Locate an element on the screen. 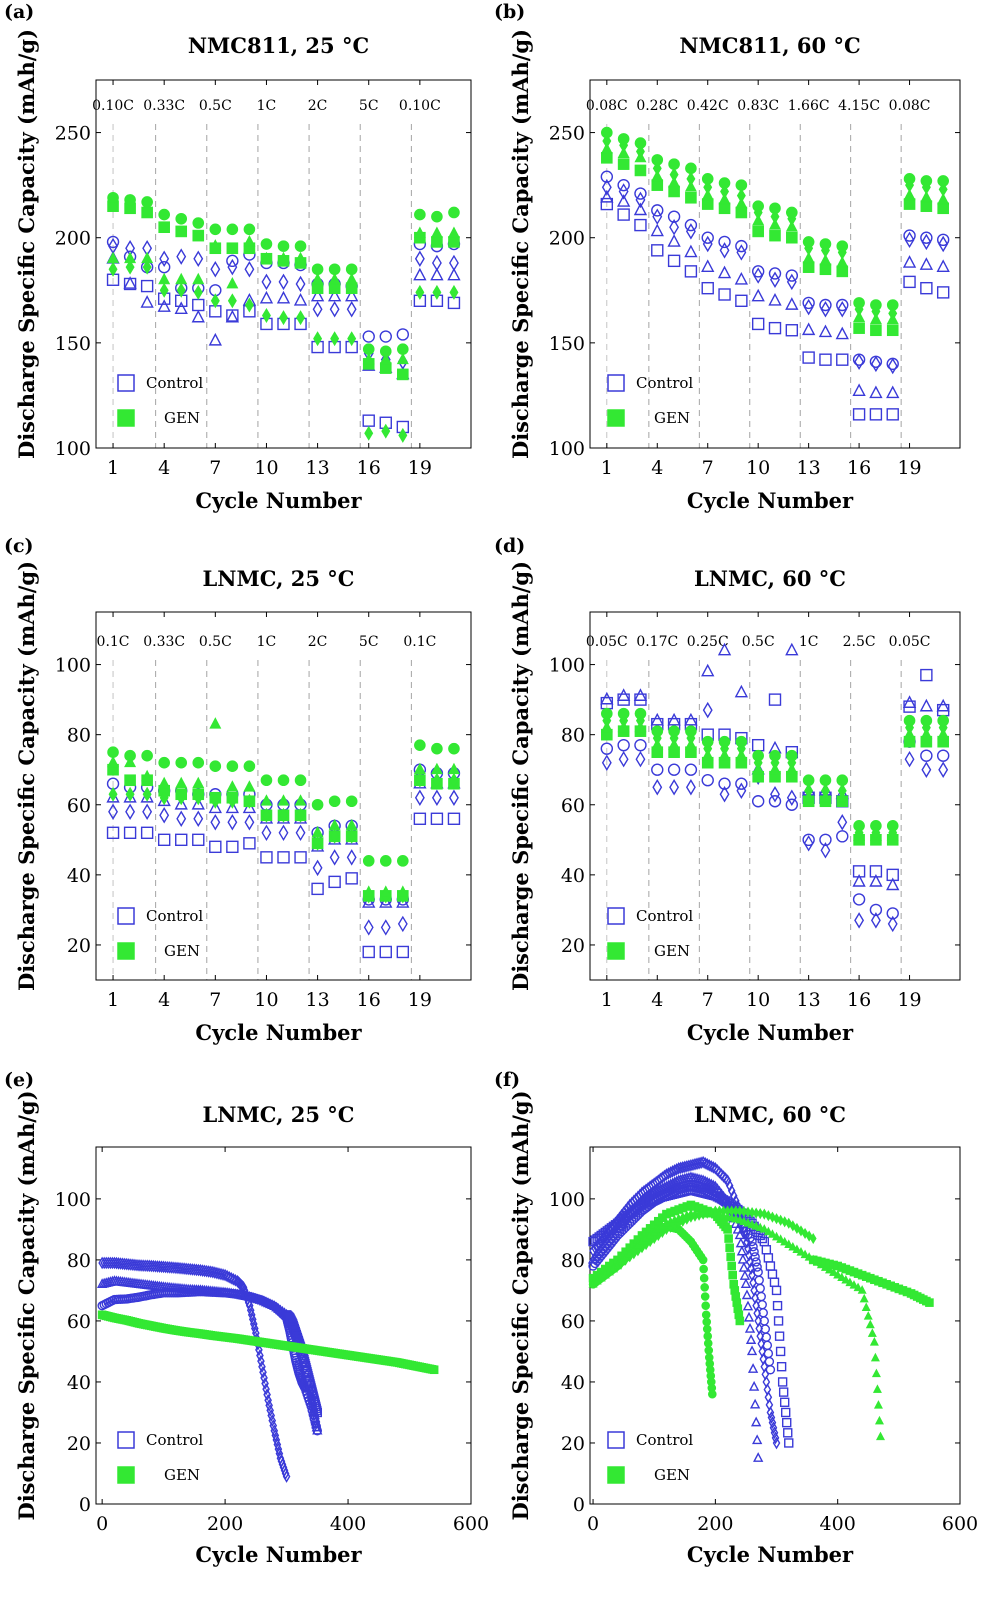  rate-label: 5C is located at coordinates (369, 642).